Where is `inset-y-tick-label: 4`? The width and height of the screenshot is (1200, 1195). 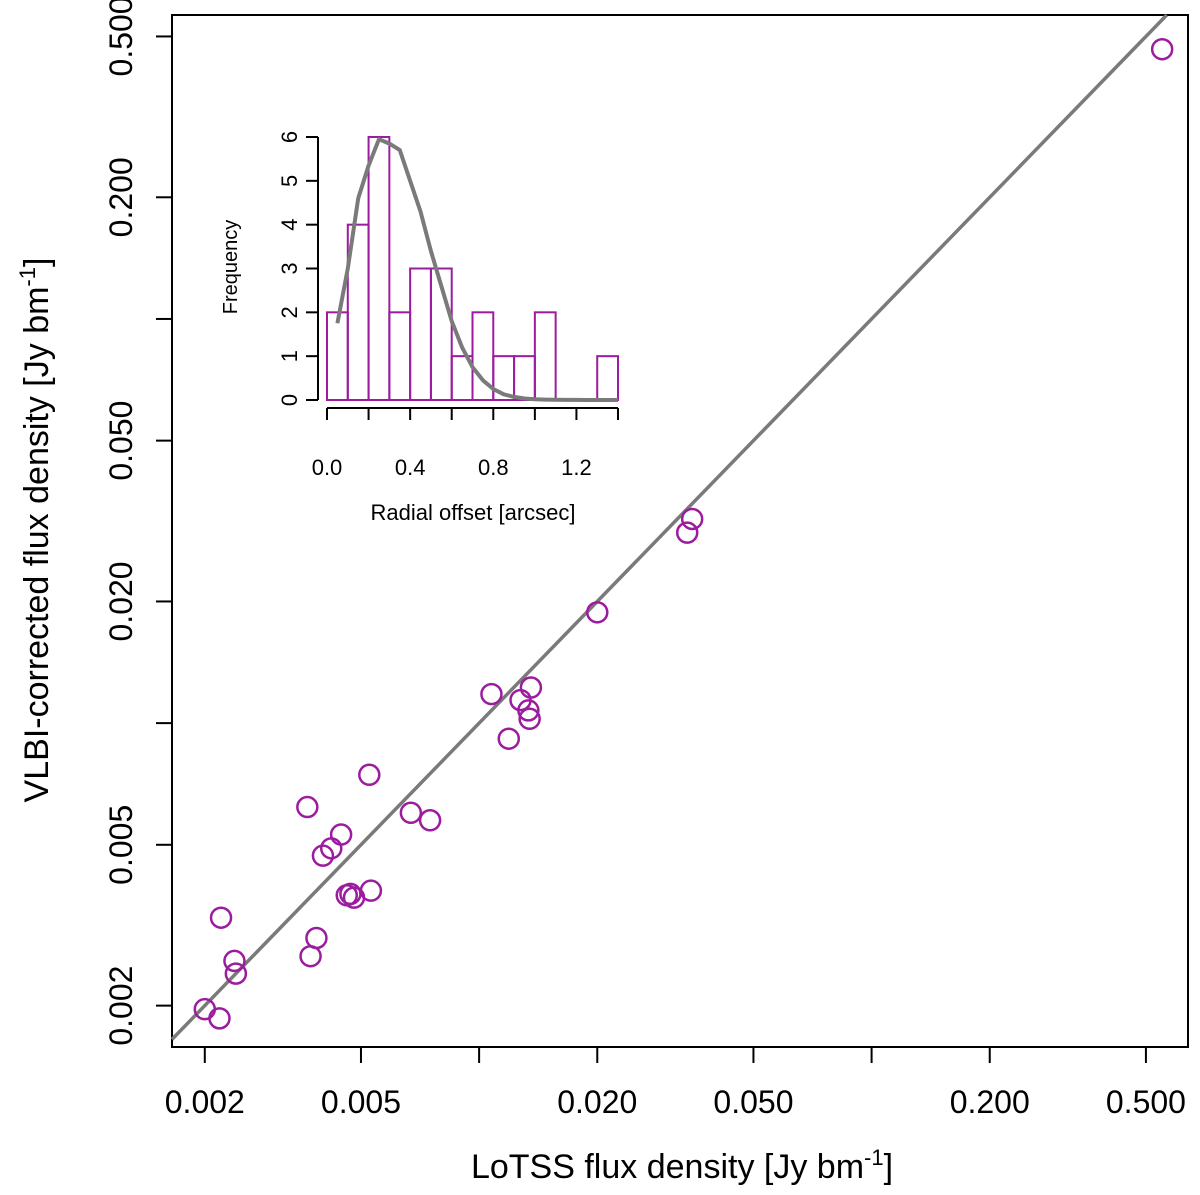 inset-y-tick-label: 4 is located at coordinates (289, 225).